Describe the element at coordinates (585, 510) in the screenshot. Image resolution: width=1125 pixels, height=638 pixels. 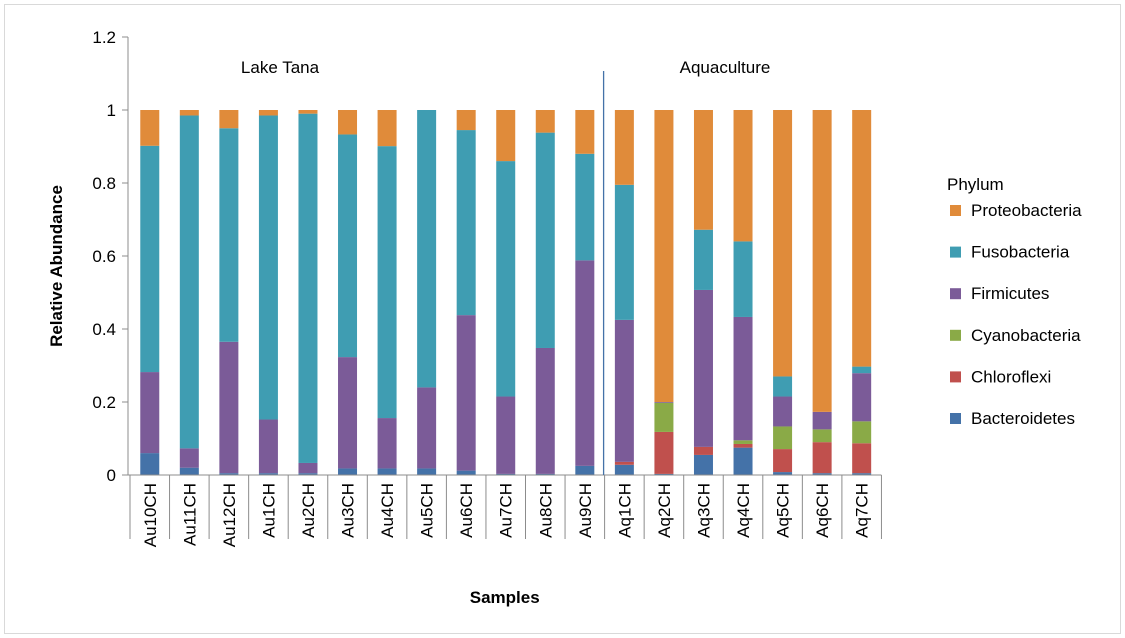
I see `x-tick-label: Au9CH` at that location.